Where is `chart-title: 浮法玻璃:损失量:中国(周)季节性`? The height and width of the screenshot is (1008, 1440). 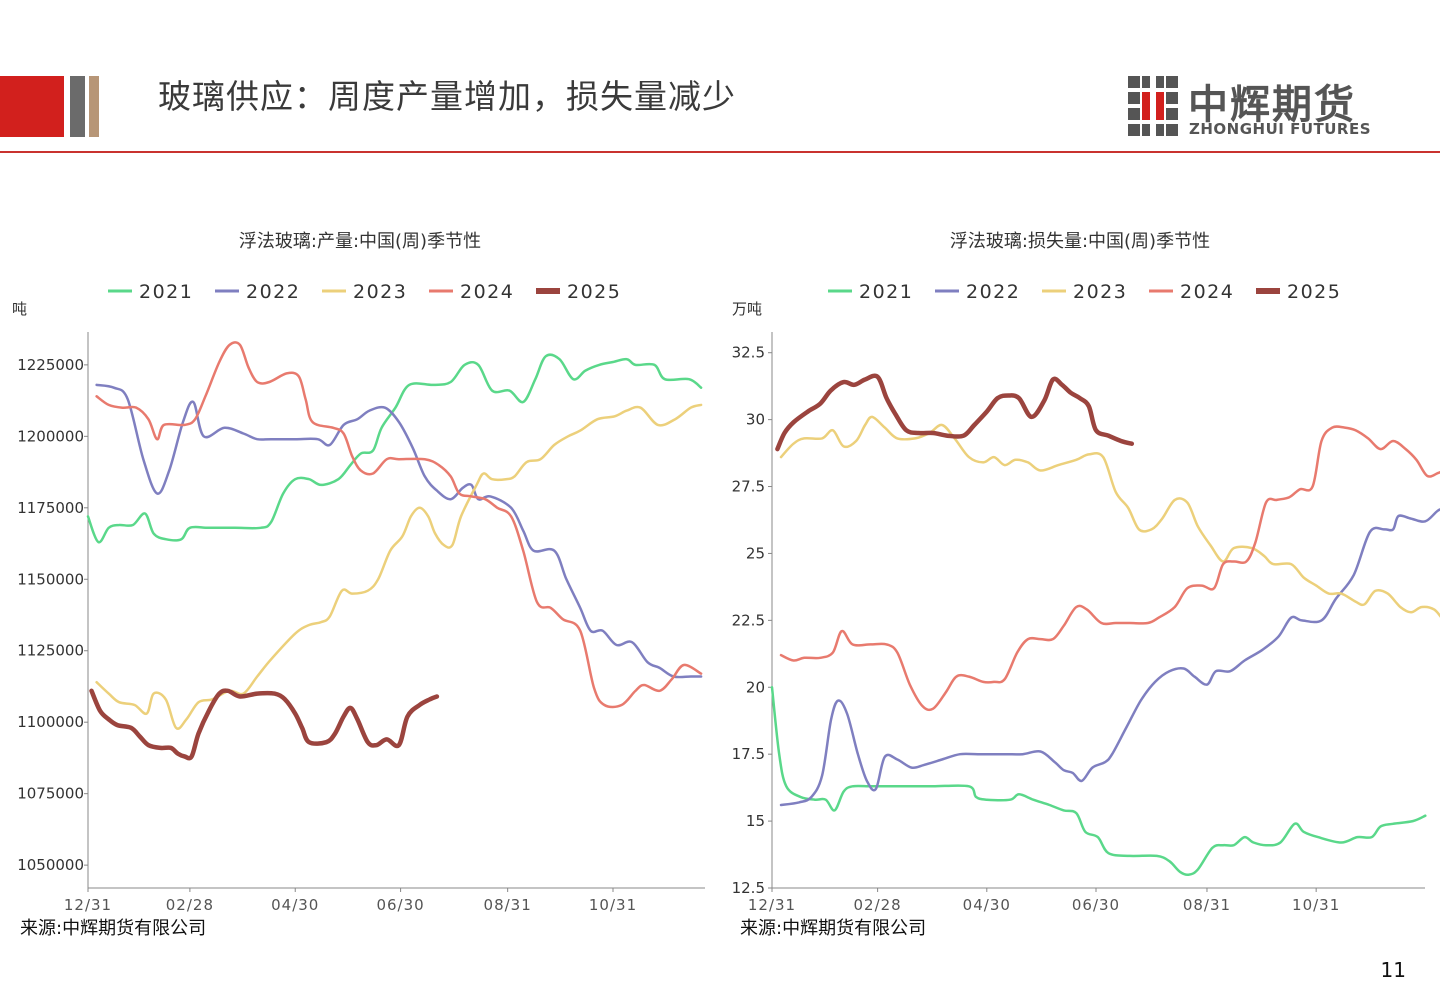 chart-title: 浮法玻璃:损失量:中国(周)季节性 is located at coordinates (1080, 241).